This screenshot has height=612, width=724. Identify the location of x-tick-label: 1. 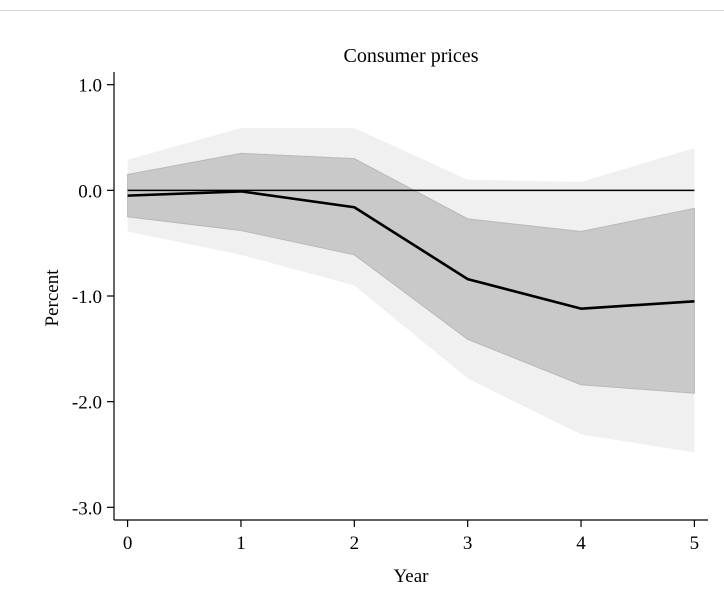
(241, 543).